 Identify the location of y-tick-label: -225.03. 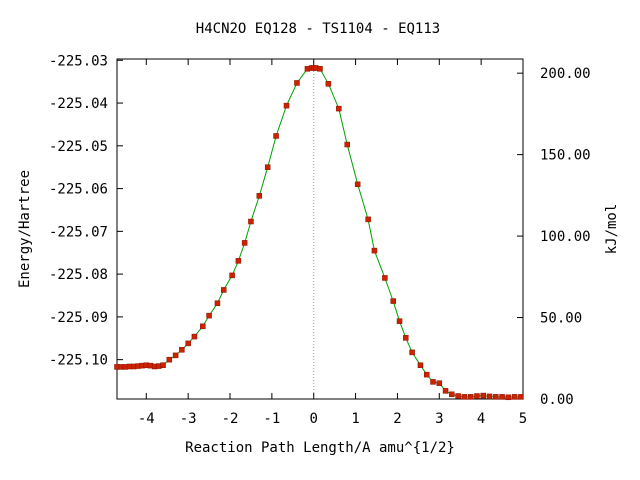
(78, 61).